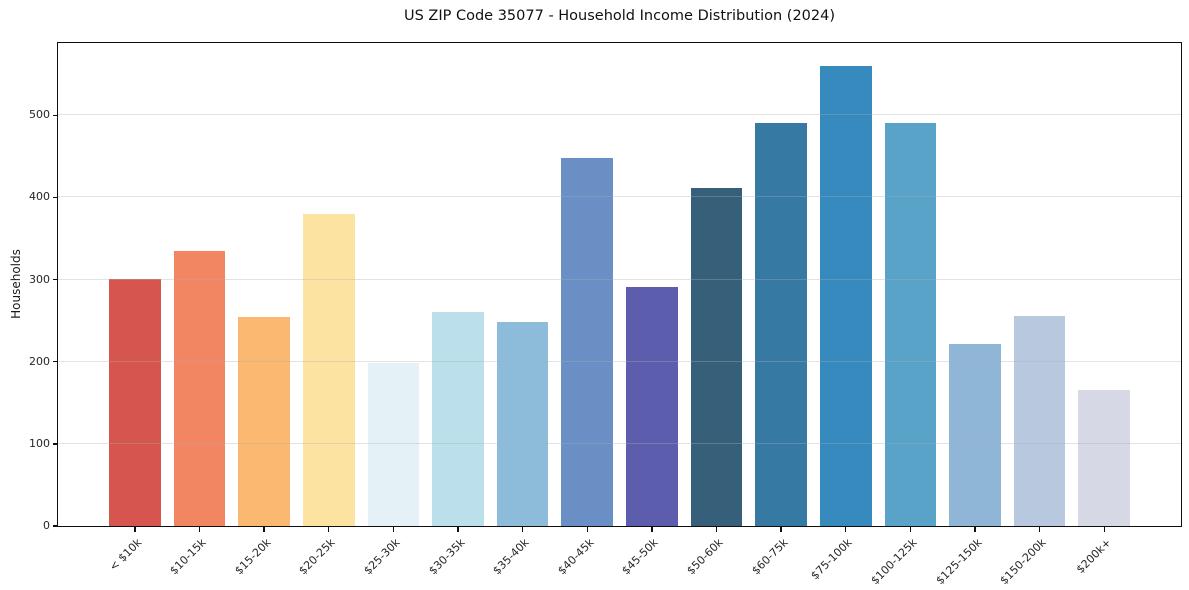 This screenshot has height=590, width=1189. Describe the element at coordinates (1093, 555) in the screenshot. I see `x-tick-label: $200k+` at that location.